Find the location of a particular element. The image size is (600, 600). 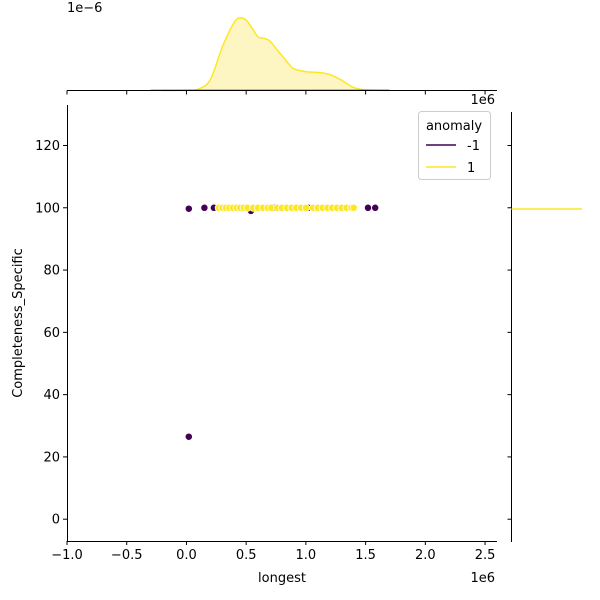

y-tick-label: 80 is located at coordinates (51, 271).